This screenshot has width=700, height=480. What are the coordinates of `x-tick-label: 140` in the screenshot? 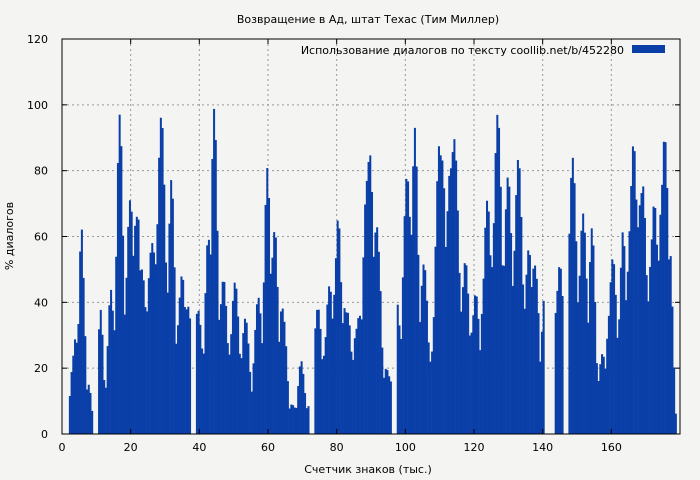 It's located at (542, 447).